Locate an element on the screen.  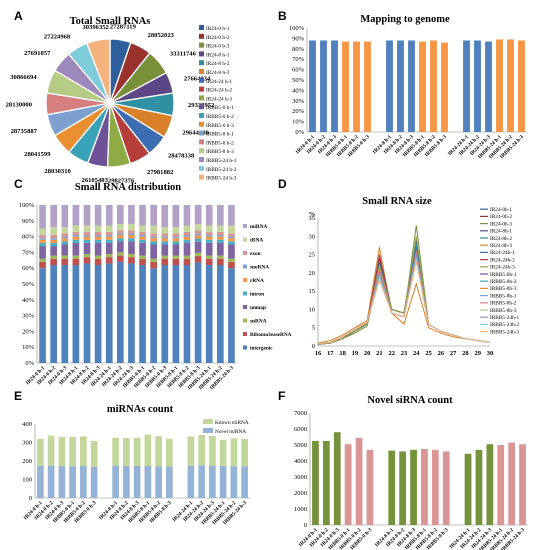
legend-label: IR24-24h-1 is located at coordinates (502, 253).